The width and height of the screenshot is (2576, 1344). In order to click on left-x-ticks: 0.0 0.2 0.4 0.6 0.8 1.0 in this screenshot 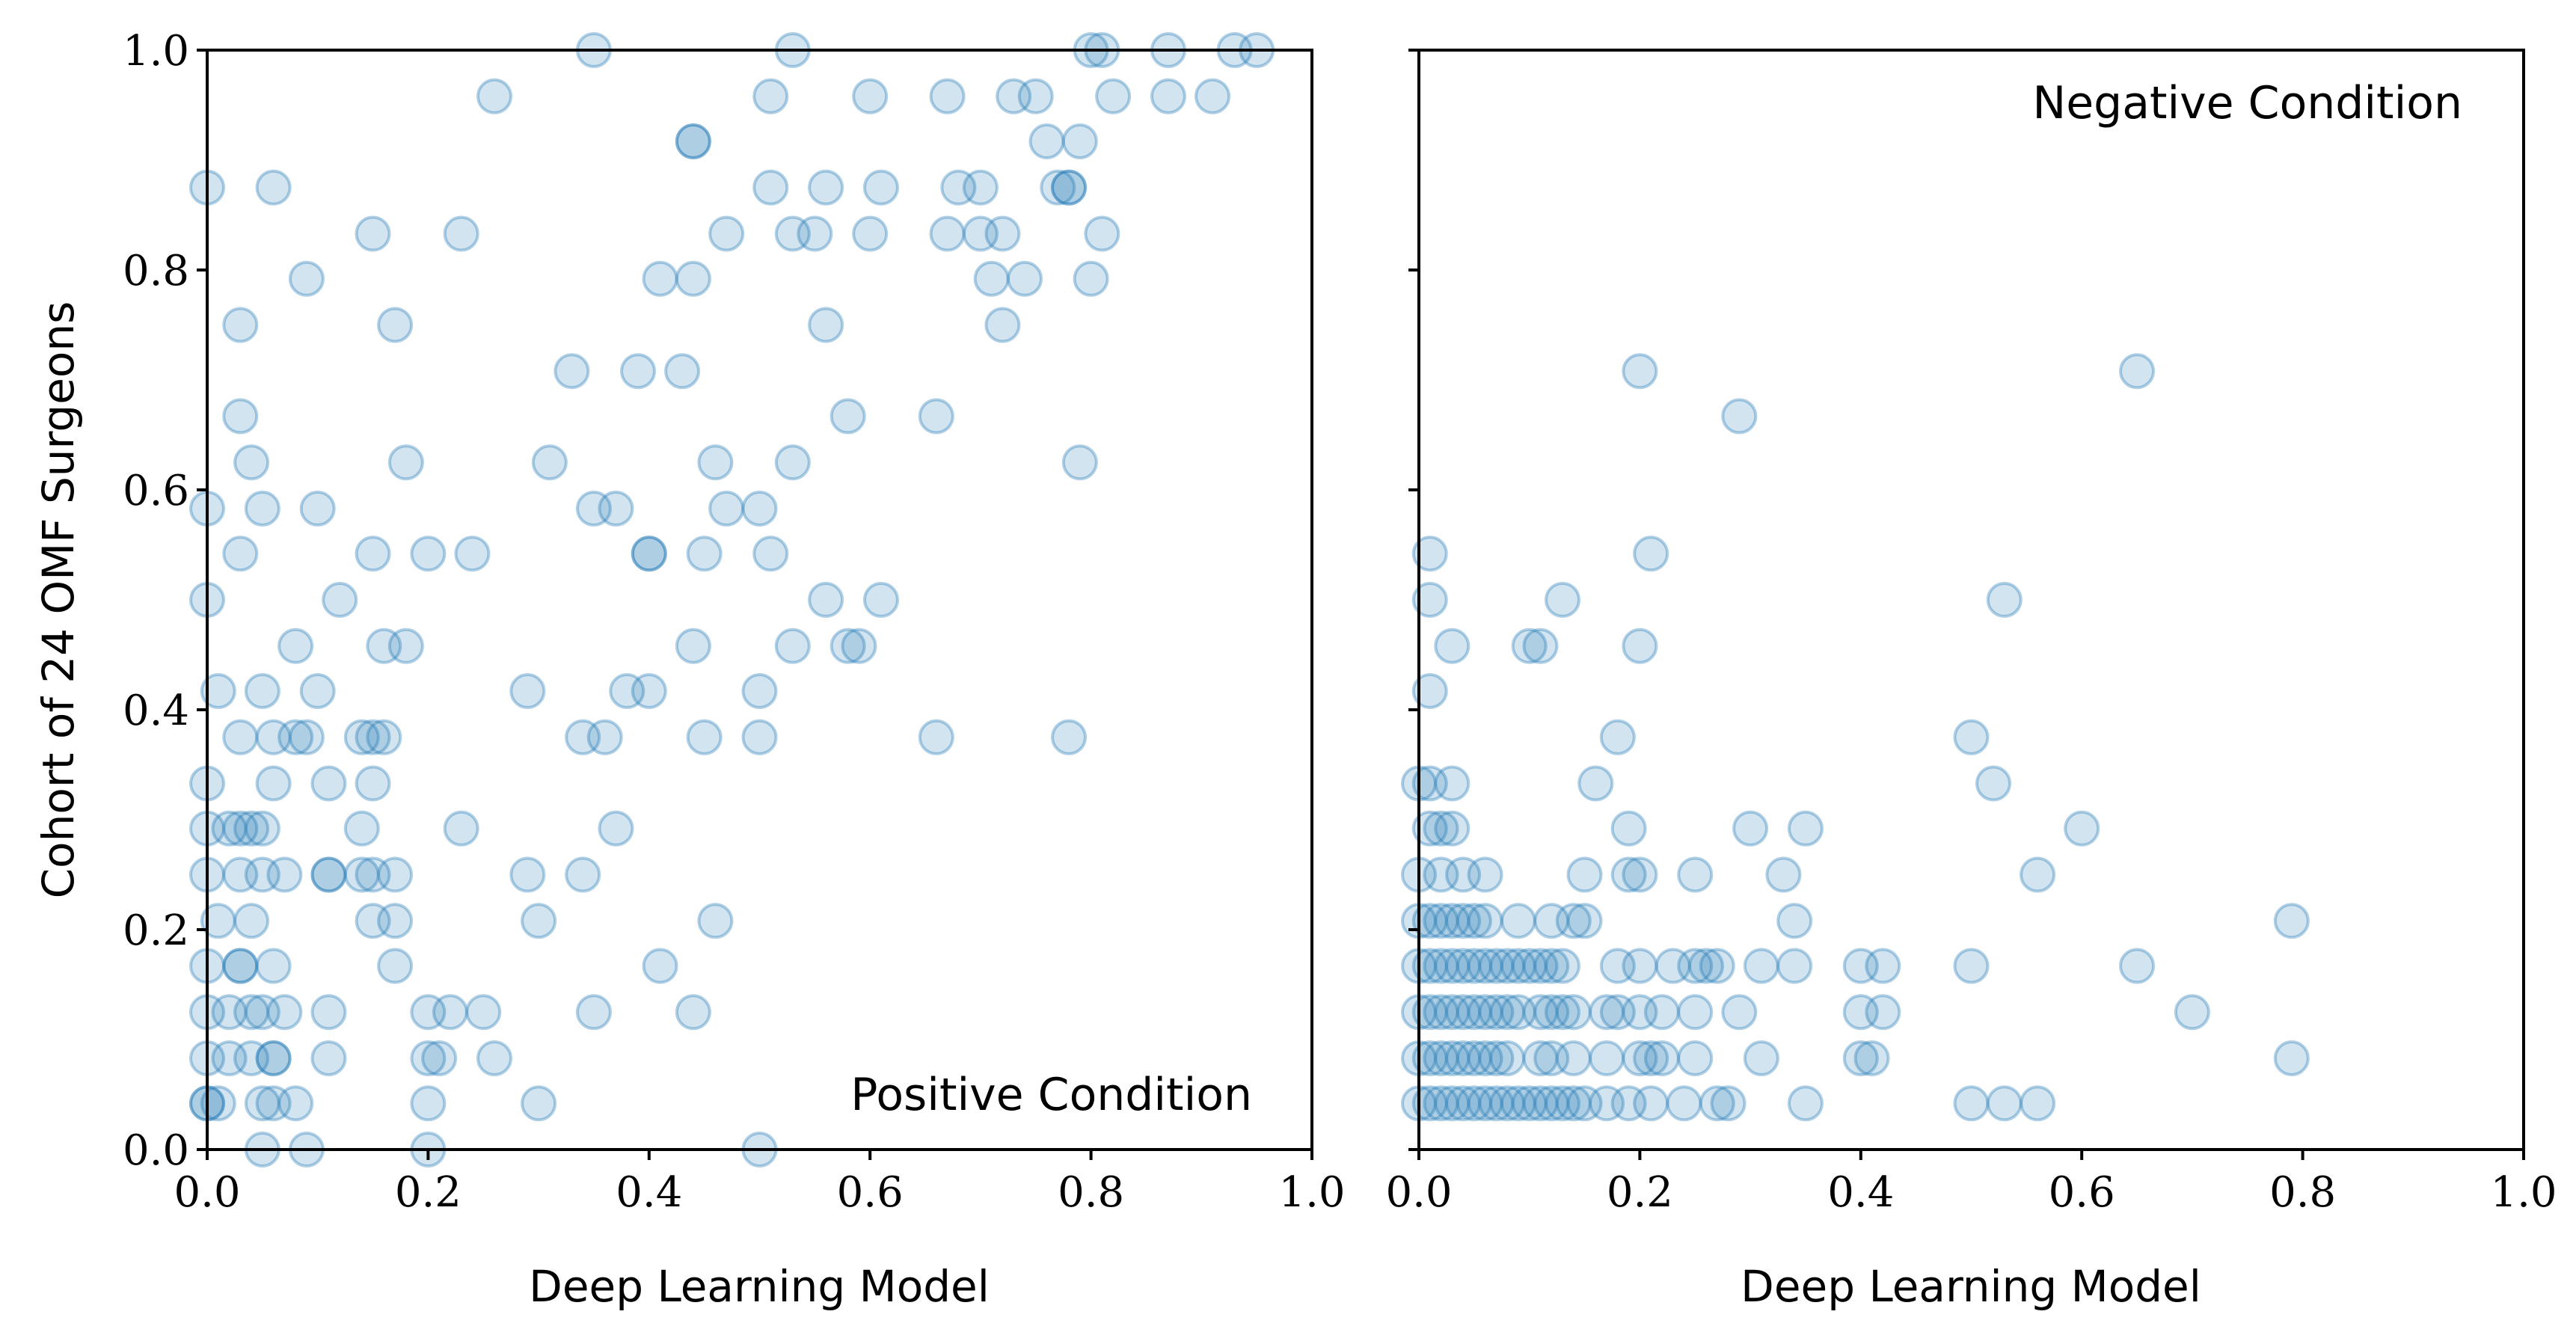, I will do `click(760, 1183)`.